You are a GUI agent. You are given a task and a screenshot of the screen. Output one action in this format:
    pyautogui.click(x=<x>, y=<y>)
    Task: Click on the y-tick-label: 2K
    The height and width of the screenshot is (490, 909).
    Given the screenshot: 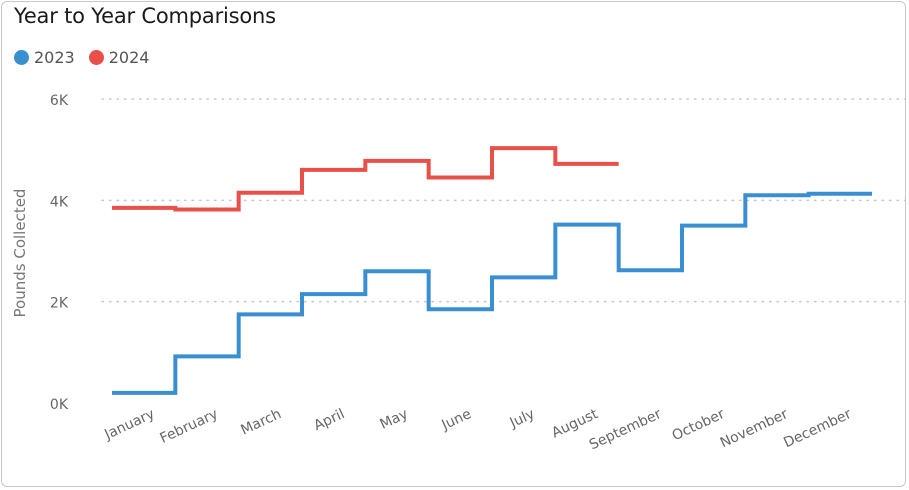 What is the action you would take?
    pyautogui.click(x=59, y=304)
    